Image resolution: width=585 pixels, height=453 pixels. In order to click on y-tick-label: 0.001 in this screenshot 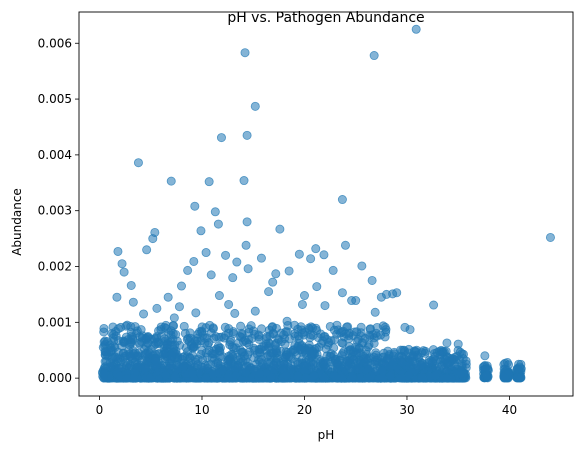, I will do `click(55, 322)`.